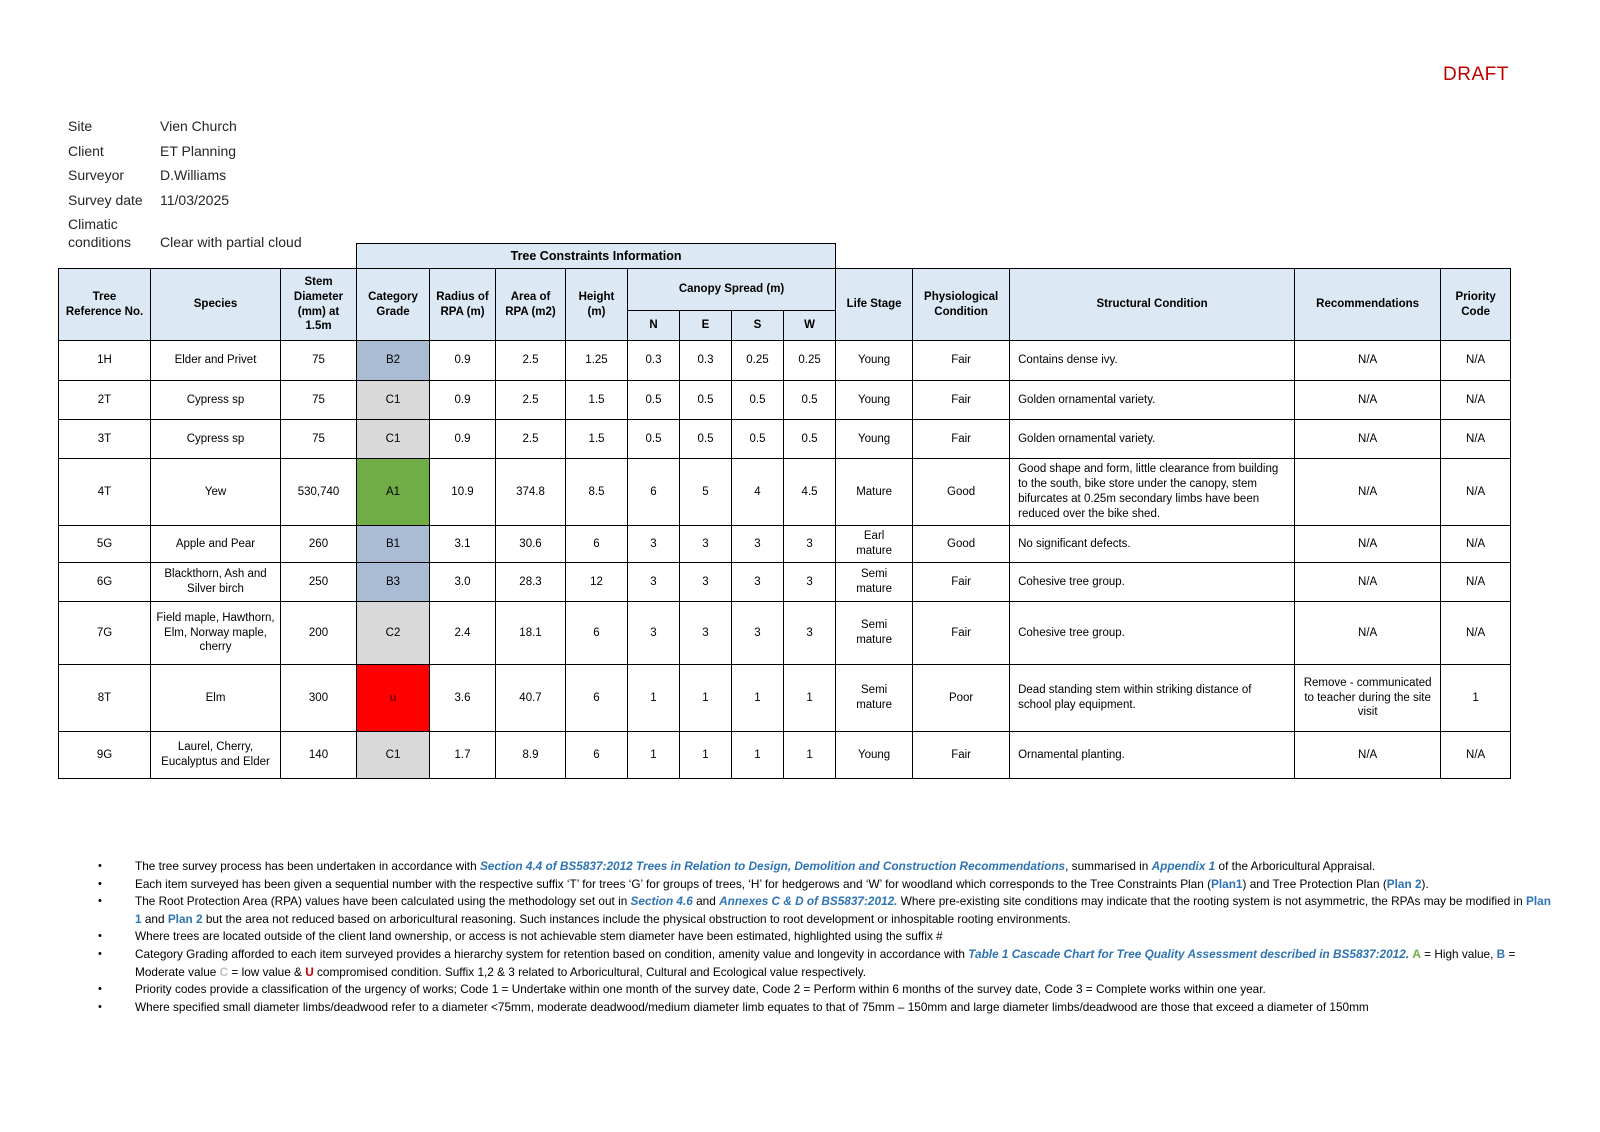 The image size is (1600, 1132). What do you see at coordinates (1425, 883) in the screenshot?
I see `footnote-segment: ).` at bounding box center [1425, 883].